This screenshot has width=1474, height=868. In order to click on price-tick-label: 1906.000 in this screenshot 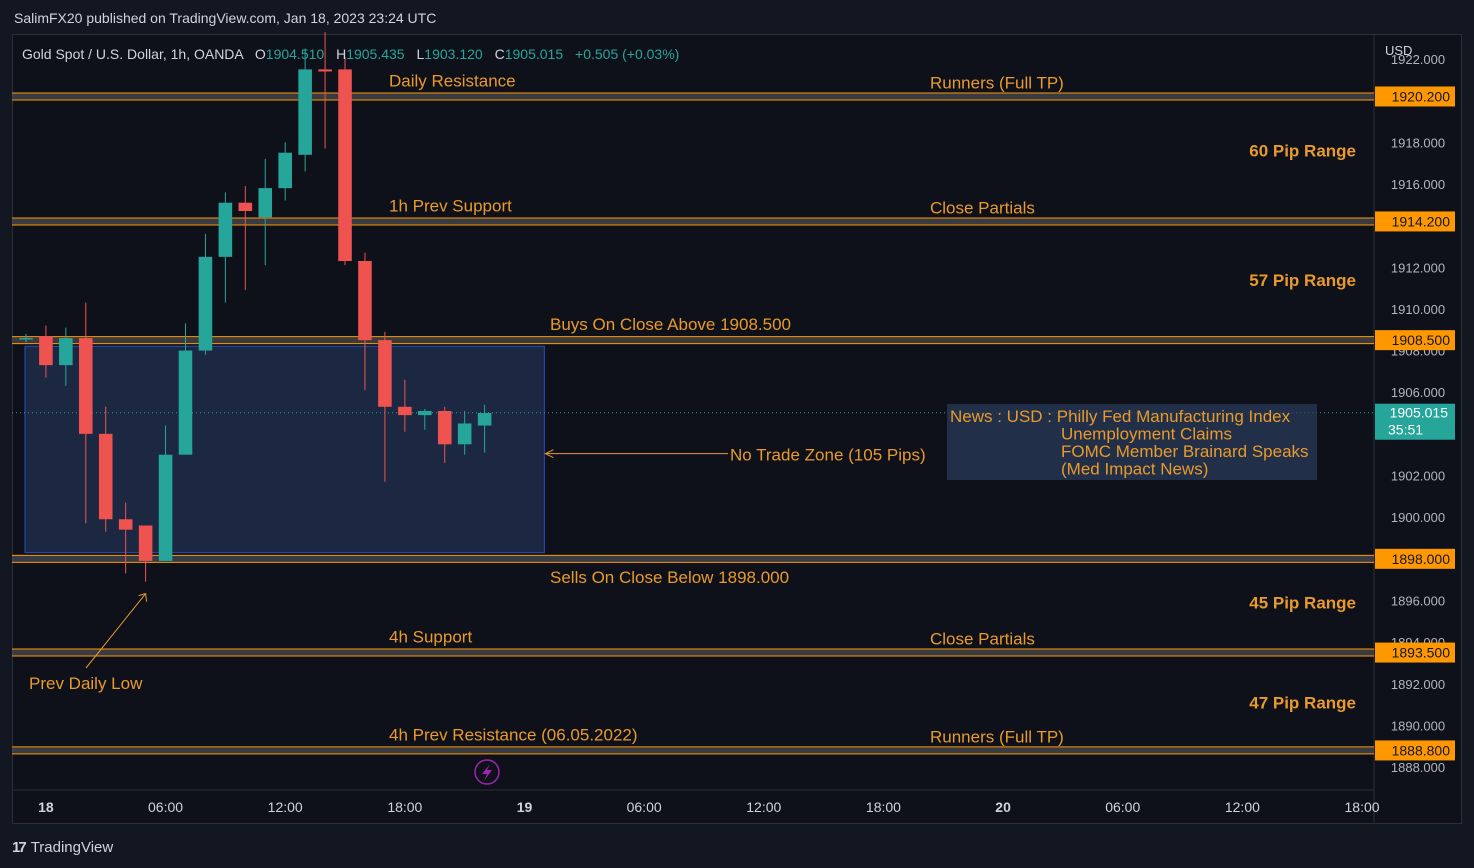, I will do `click(1418, 392)`.